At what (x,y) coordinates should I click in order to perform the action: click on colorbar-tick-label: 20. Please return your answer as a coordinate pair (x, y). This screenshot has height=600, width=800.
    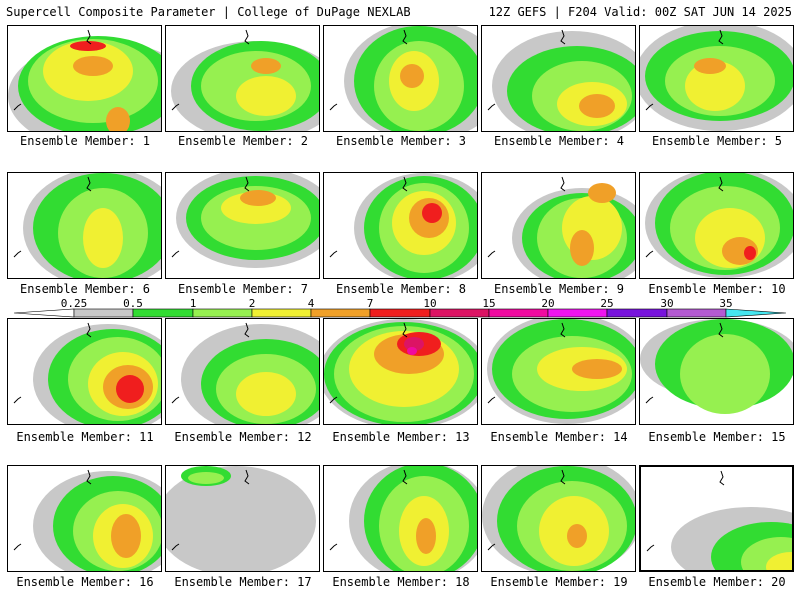
    Looking at the image, I should click on (547, 303).